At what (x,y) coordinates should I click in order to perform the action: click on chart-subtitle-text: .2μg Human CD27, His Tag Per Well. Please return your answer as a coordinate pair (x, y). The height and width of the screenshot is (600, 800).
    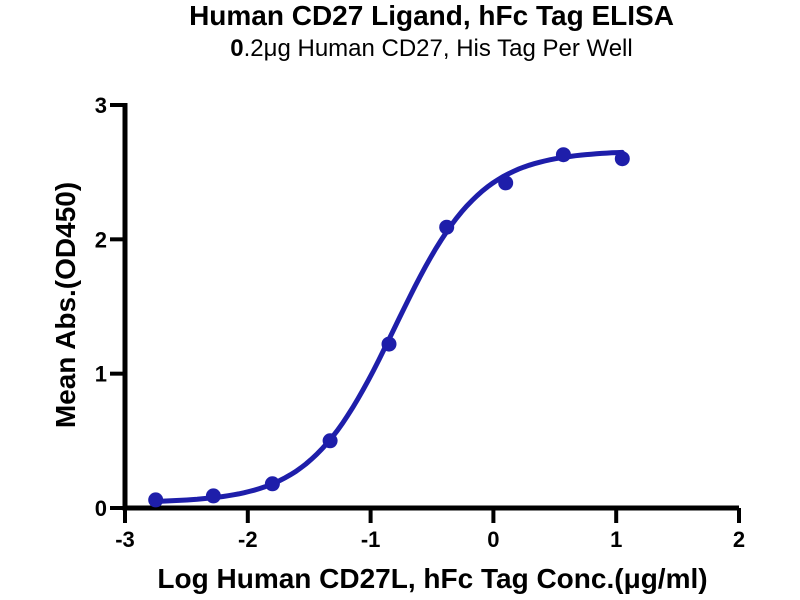
    Looking at the image, I should click on (438, 48).